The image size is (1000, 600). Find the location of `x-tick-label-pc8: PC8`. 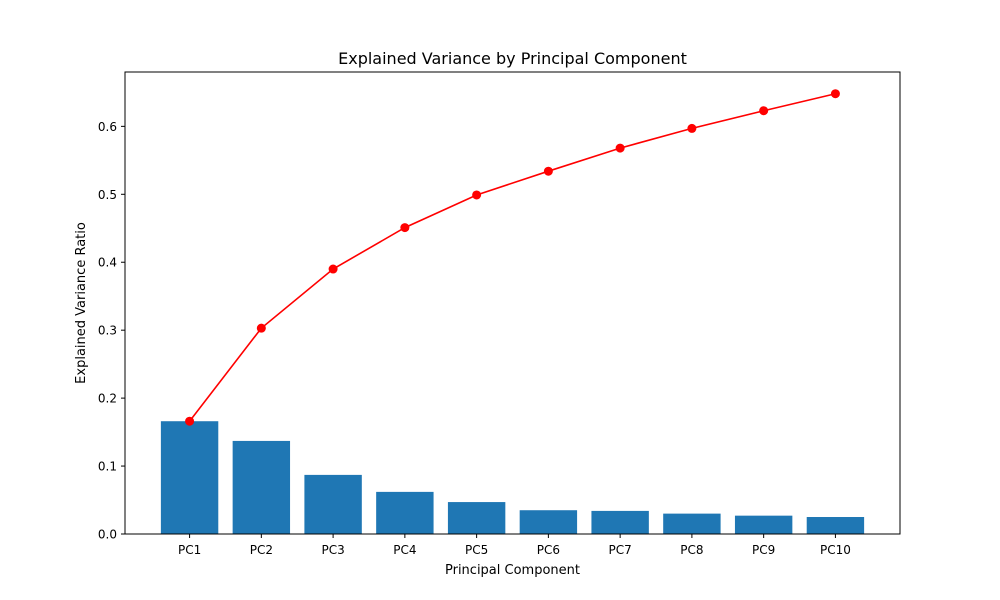

x-tick-label-pc8: PC8 is located at coordinates (691, 550).